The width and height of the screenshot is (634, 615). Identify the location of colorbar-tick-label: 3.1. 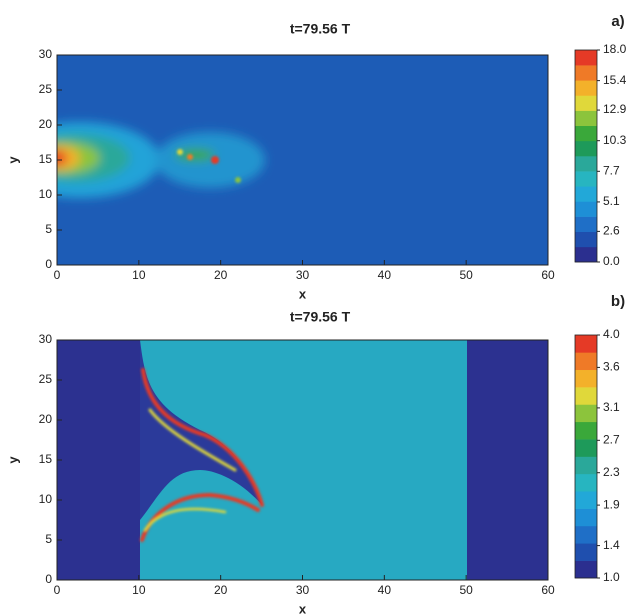
(611, 407).